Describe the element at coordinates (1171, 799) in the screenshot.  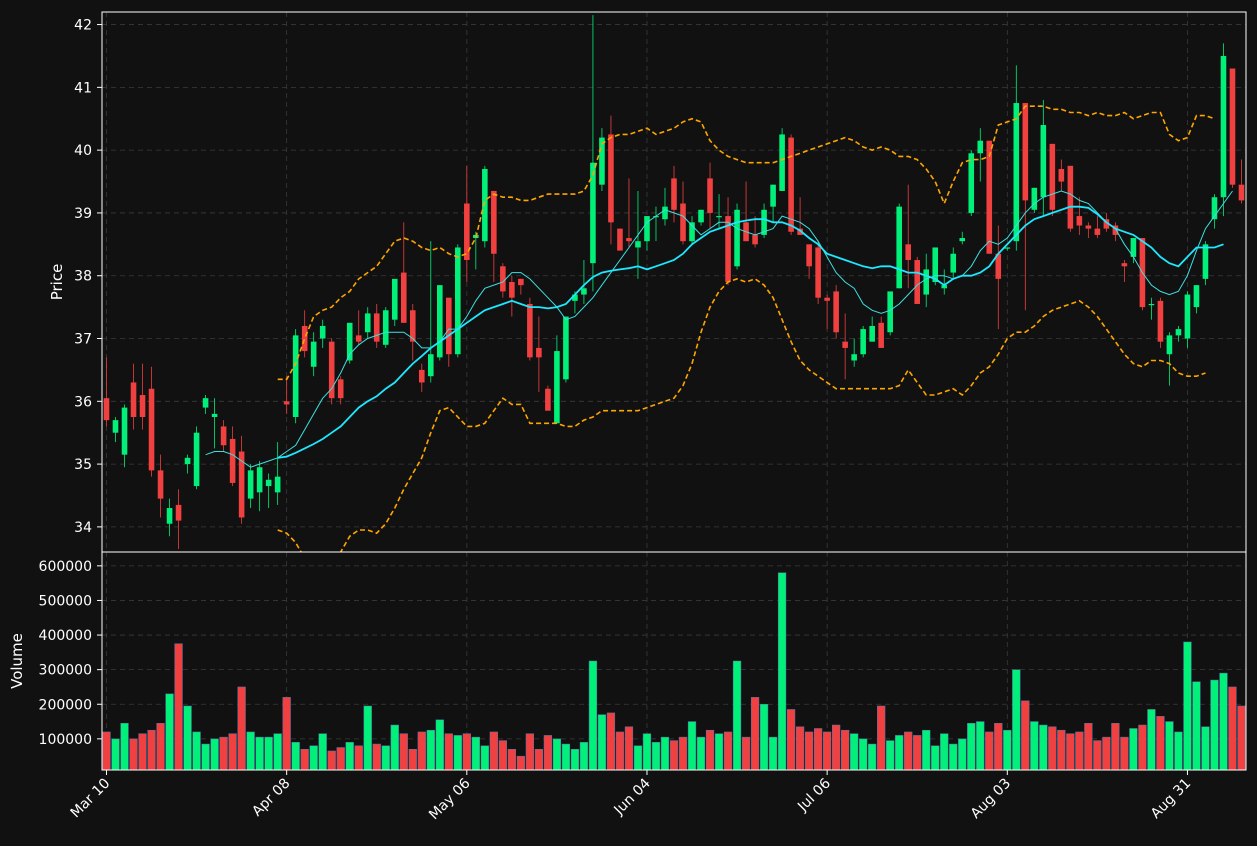
I see `date-tick-label: Aug 31` at that location.